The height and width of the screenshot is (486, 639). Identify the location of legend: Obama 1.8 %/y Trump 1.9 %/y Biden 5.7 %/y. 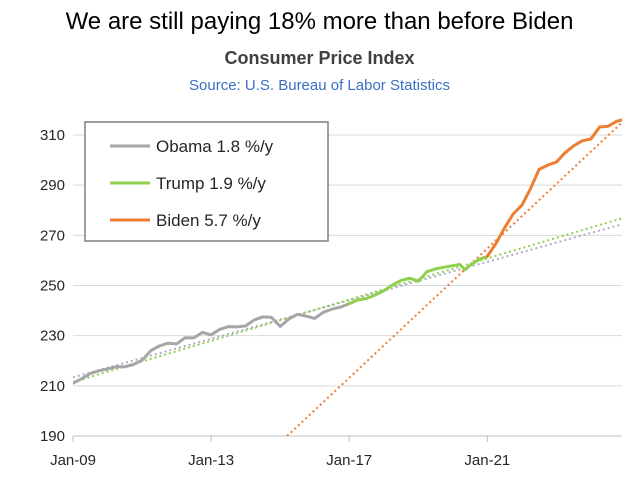
(206, 181).